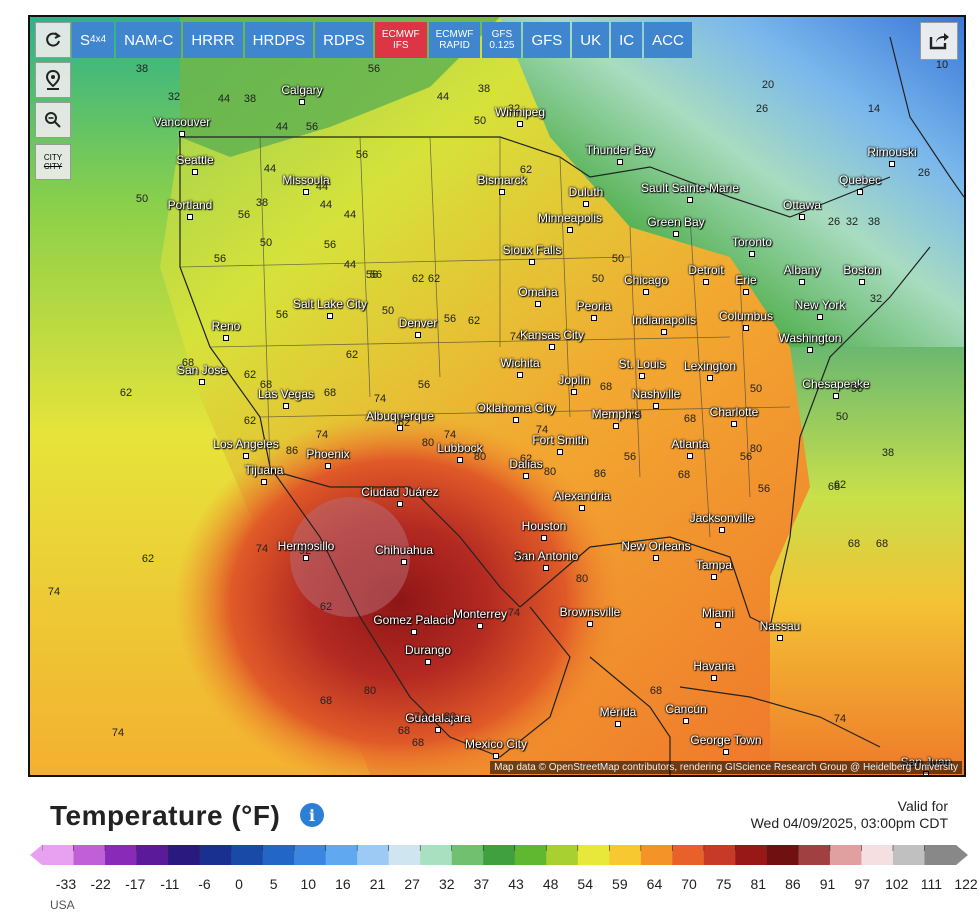  Describe the element at coordinates (591, 40) in the screenshot. I see `model-button-9: UK` at that location.